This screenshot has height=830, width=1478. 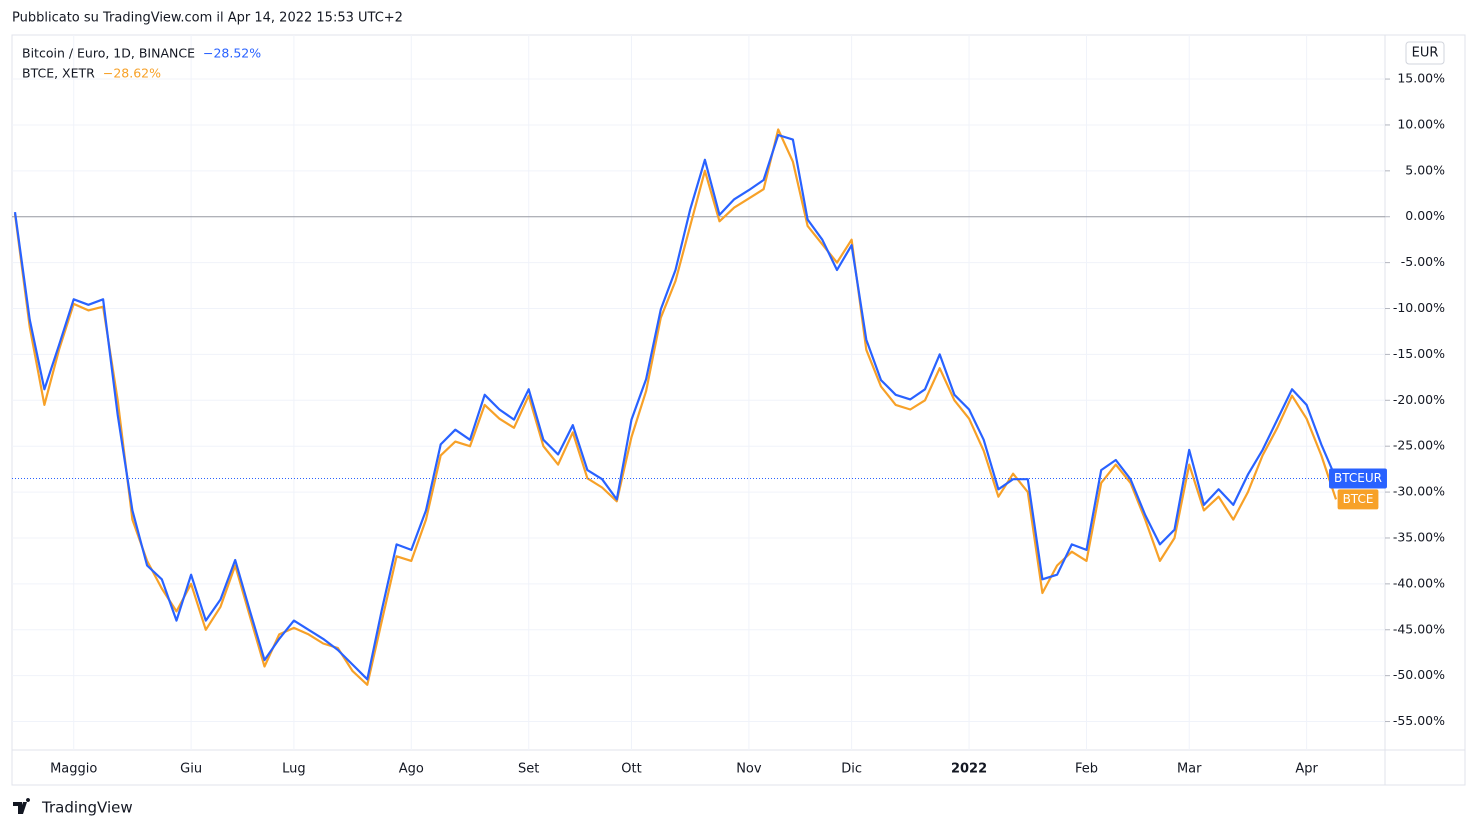 I want to click on x-tick-label: Ott, so click(x=631, y=769).